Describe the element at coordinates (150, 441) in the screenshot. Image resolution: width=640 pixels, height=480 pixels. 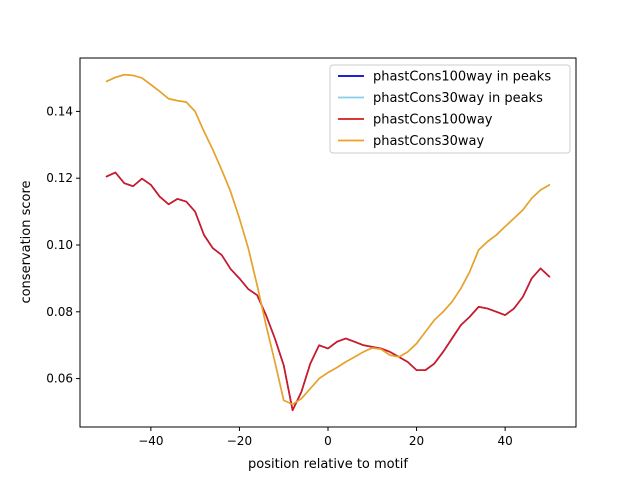
I see `x-tick-label: −40` at that location.